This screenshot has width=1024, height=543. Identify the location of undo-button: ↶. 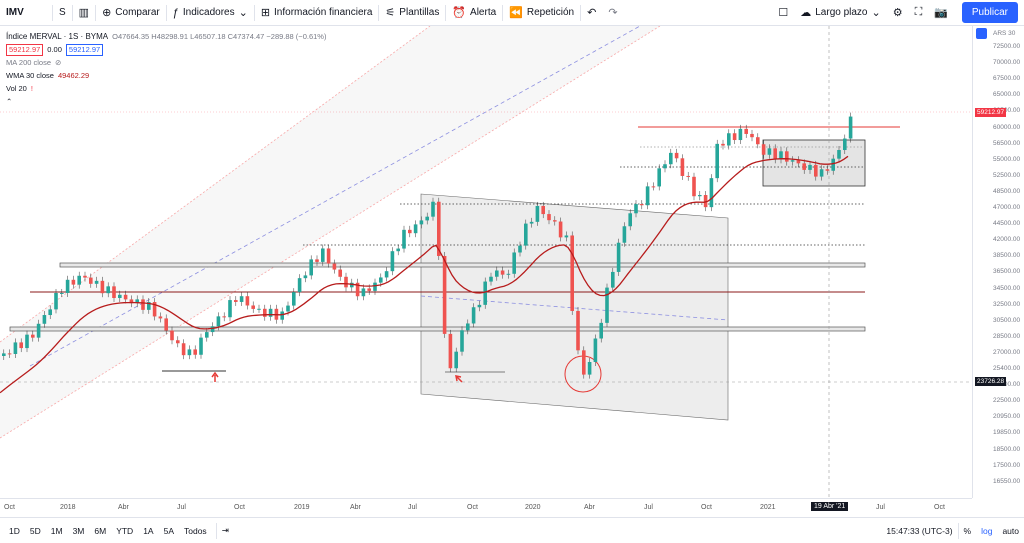
(591, 12).